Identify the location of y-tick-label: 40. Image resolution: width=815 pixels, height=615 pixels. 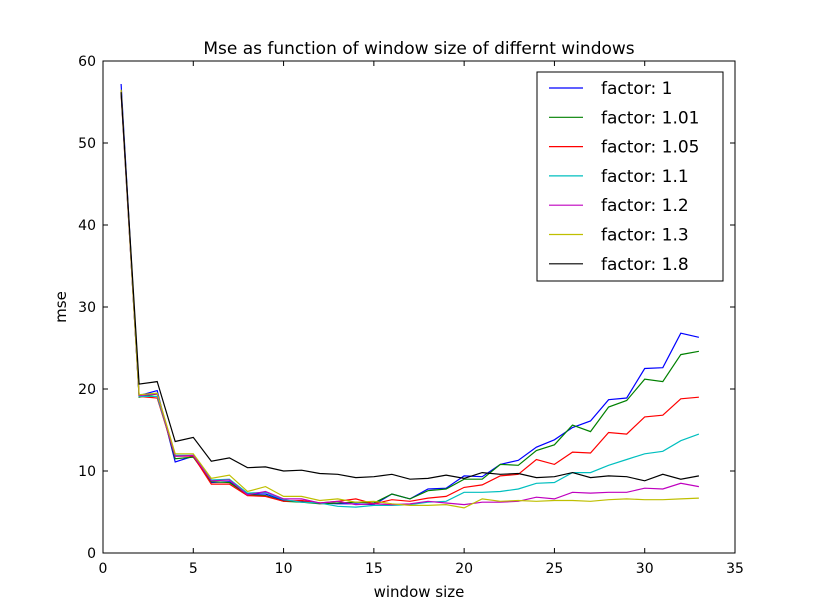
(87, 226).